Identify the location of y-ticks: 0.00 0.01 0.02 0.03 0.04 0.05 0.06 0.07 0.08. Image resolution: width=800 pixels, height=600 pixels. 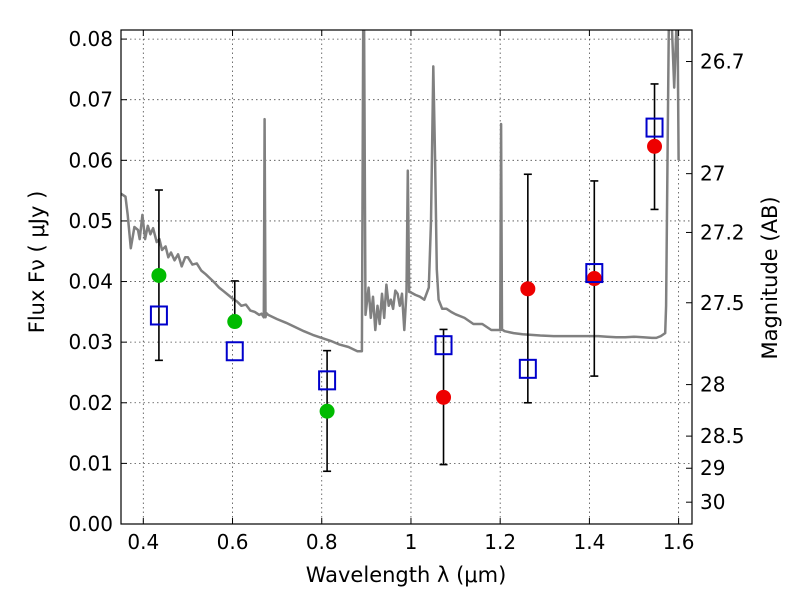
(97, 281).